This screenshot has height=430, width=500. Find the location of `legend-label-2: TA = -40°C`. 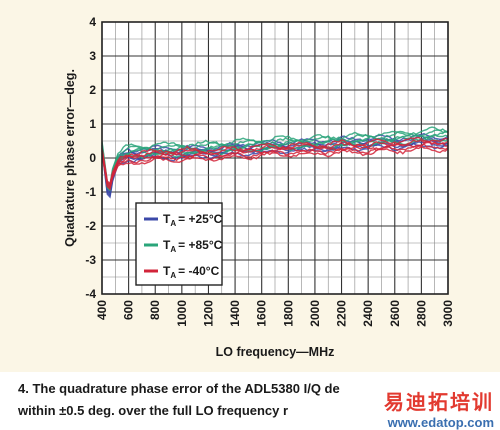

legend-label-2: TA = -40°C is located at coordinates (191, 272).